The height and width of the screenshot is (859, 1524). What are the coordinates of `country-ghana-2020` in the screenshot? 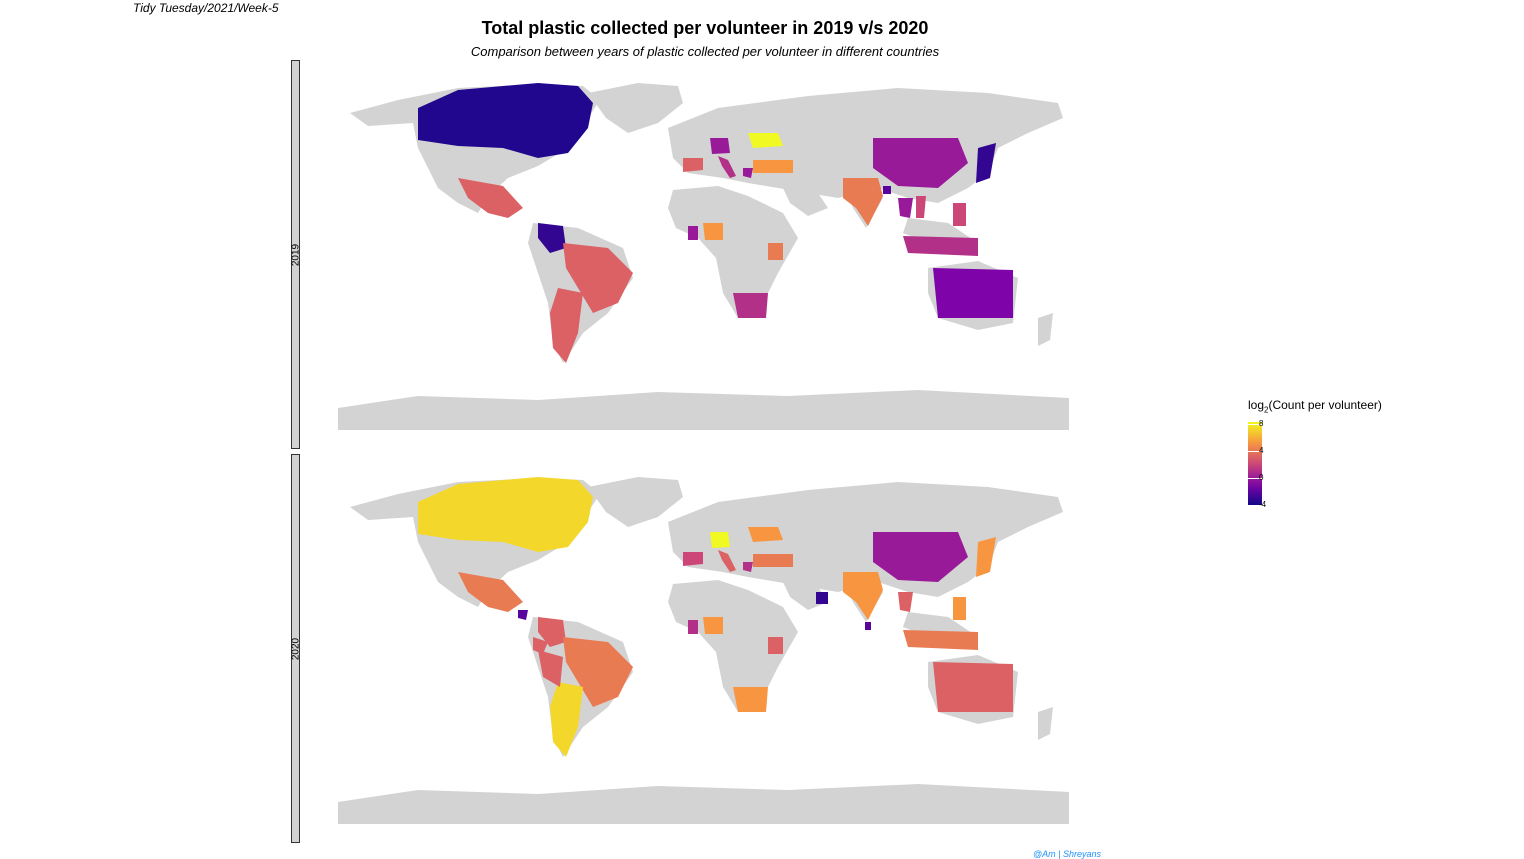 It's located at (693, 627).